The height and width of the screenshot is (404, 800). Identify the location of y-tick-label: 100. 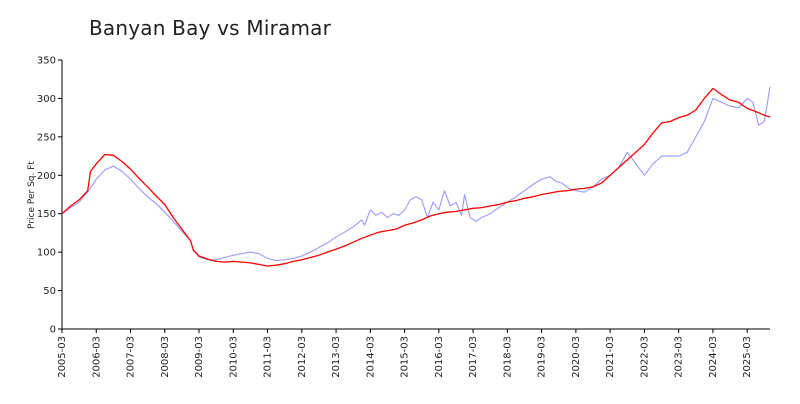
(46, 253).